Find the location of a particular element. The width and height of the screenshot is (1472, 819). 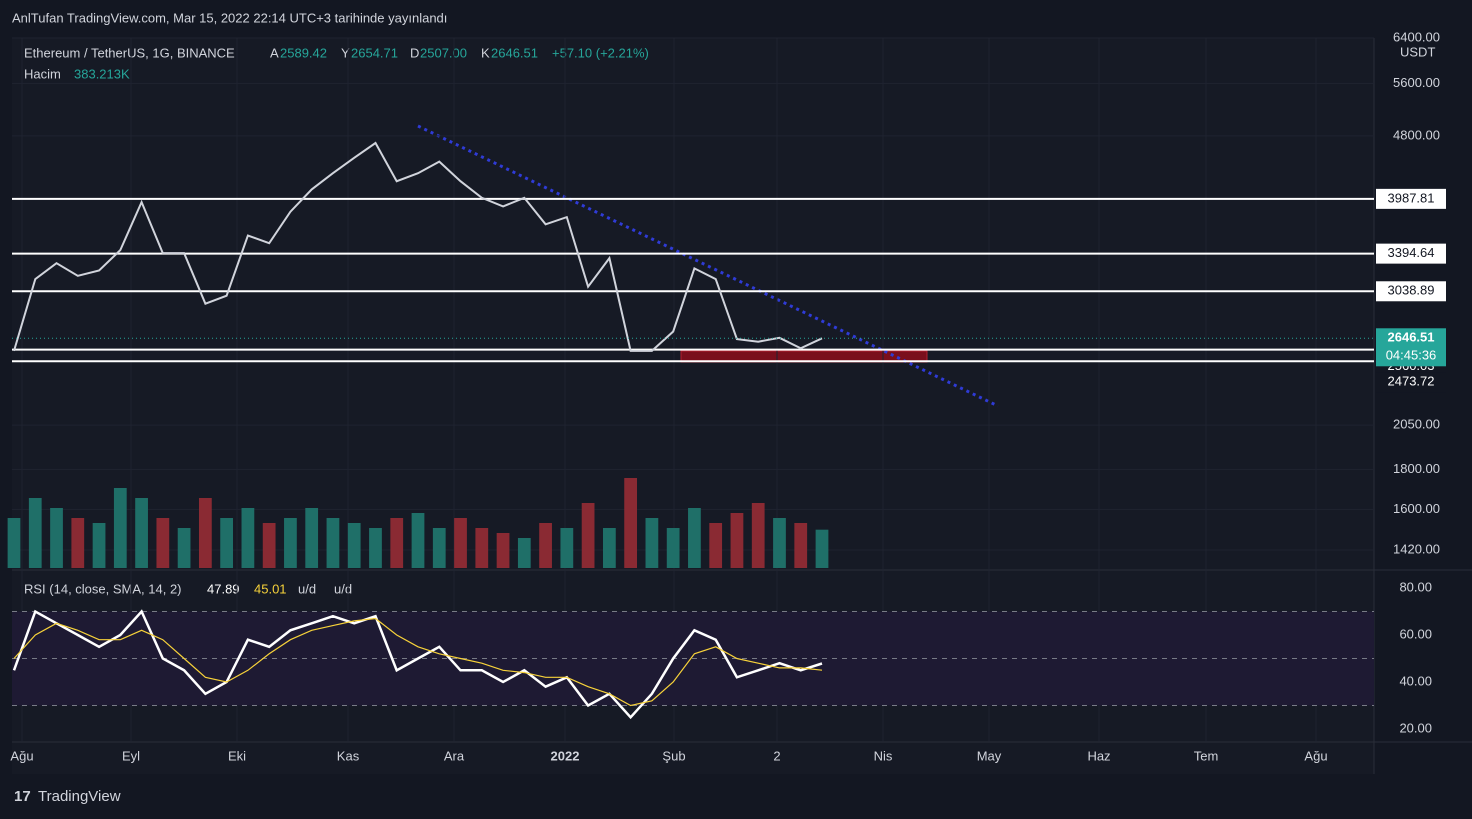

y-tick-label: 1600.00 is located at coordinates (1416, 508).